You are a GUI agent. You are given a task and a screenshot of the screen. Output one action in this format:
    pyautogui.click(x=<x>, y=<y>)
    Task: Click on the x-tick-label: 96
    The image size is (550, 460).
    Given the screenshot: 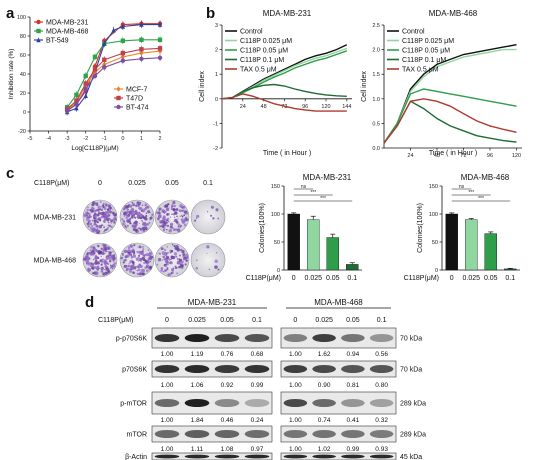 What is the action you would take?
    pyautogui.click(x=490, y=156)
    